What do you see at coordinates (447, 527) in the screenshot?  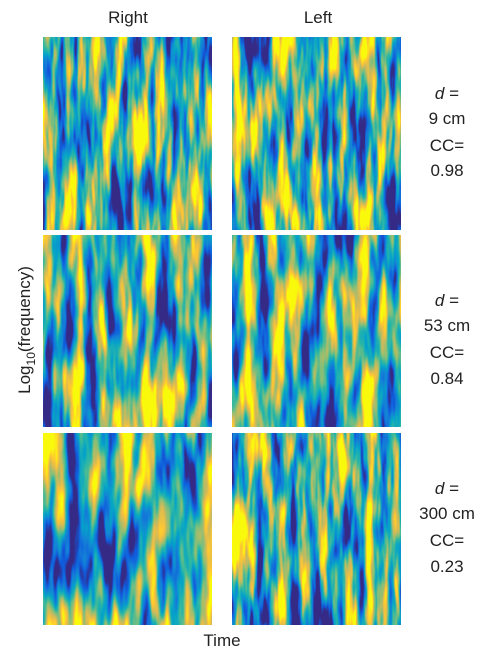 I see `row-annotation: d = 300 cm CC= 0.23` at bounding box center [447, 527].